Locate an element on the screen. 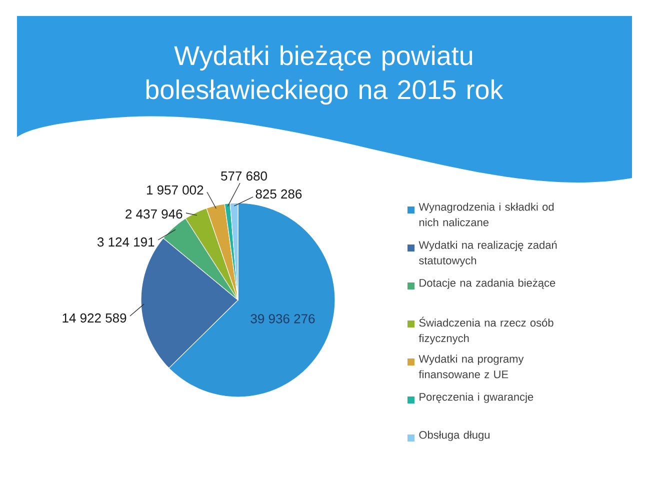 The height and width of the screenshot is (486, 648). data-label: 1 957 002 is located at coordinates (175, 190).